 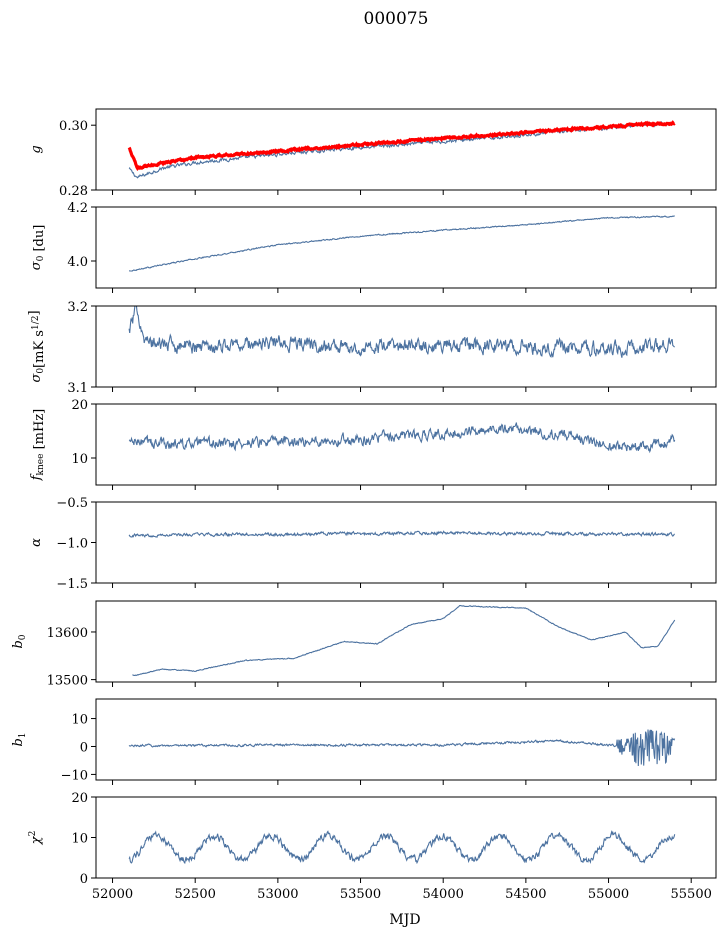 I want to click on y-tick-label: 4.0, so click(x=77, y=262).